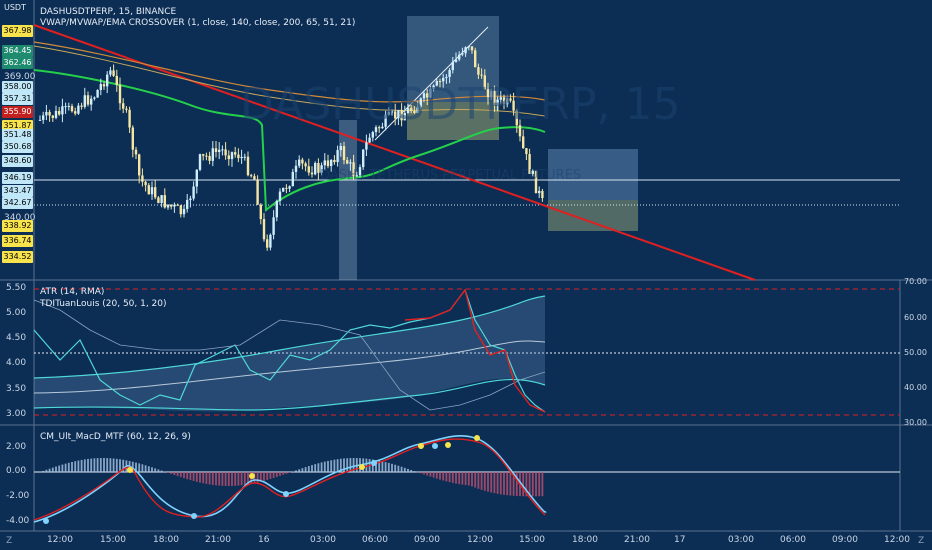  What do you see at coordinates (17, 99) in the screenshot?
I see `price-tag: 357.31` at bounding box center [17, 99].